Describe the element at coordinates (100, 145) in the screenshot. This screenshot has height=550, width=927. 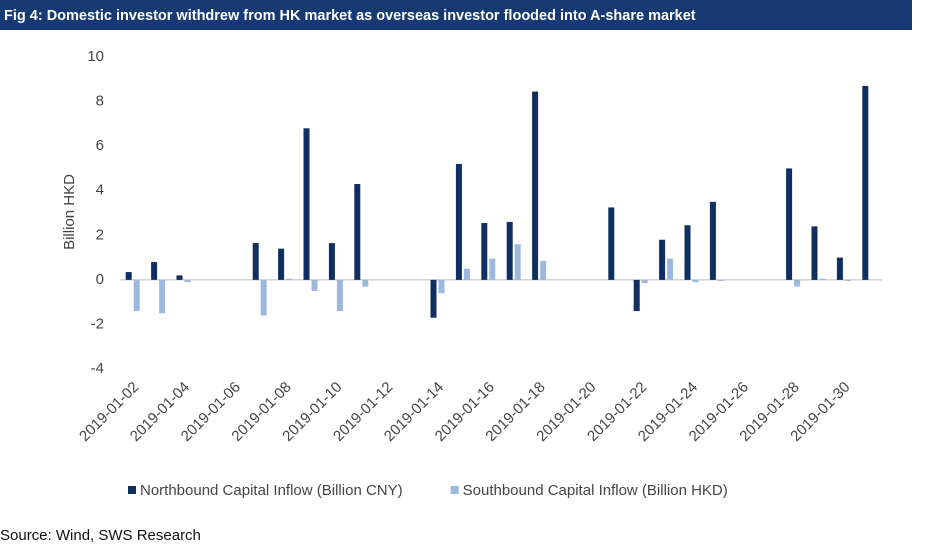
I see `y-tick-label: 6` at that location.